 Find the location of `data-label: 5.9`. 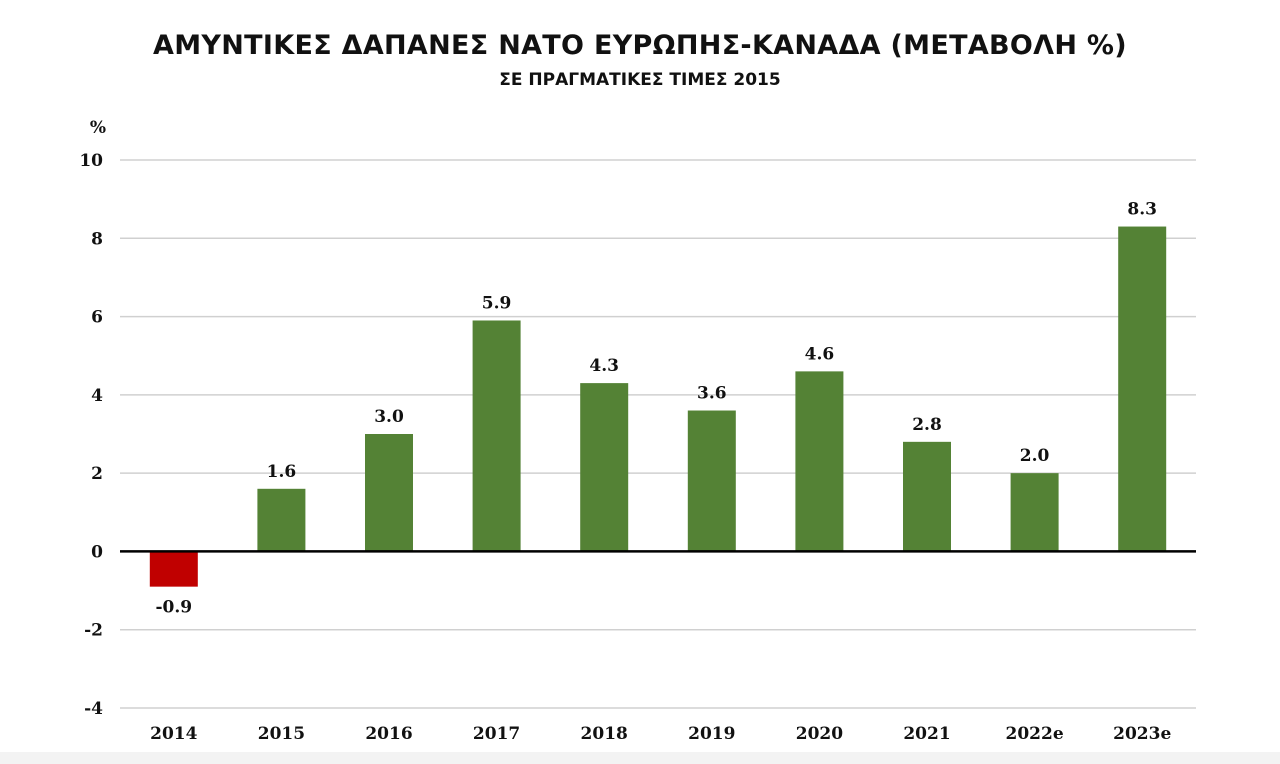

data-label: 5.9 is located at coordinates (497, 303).